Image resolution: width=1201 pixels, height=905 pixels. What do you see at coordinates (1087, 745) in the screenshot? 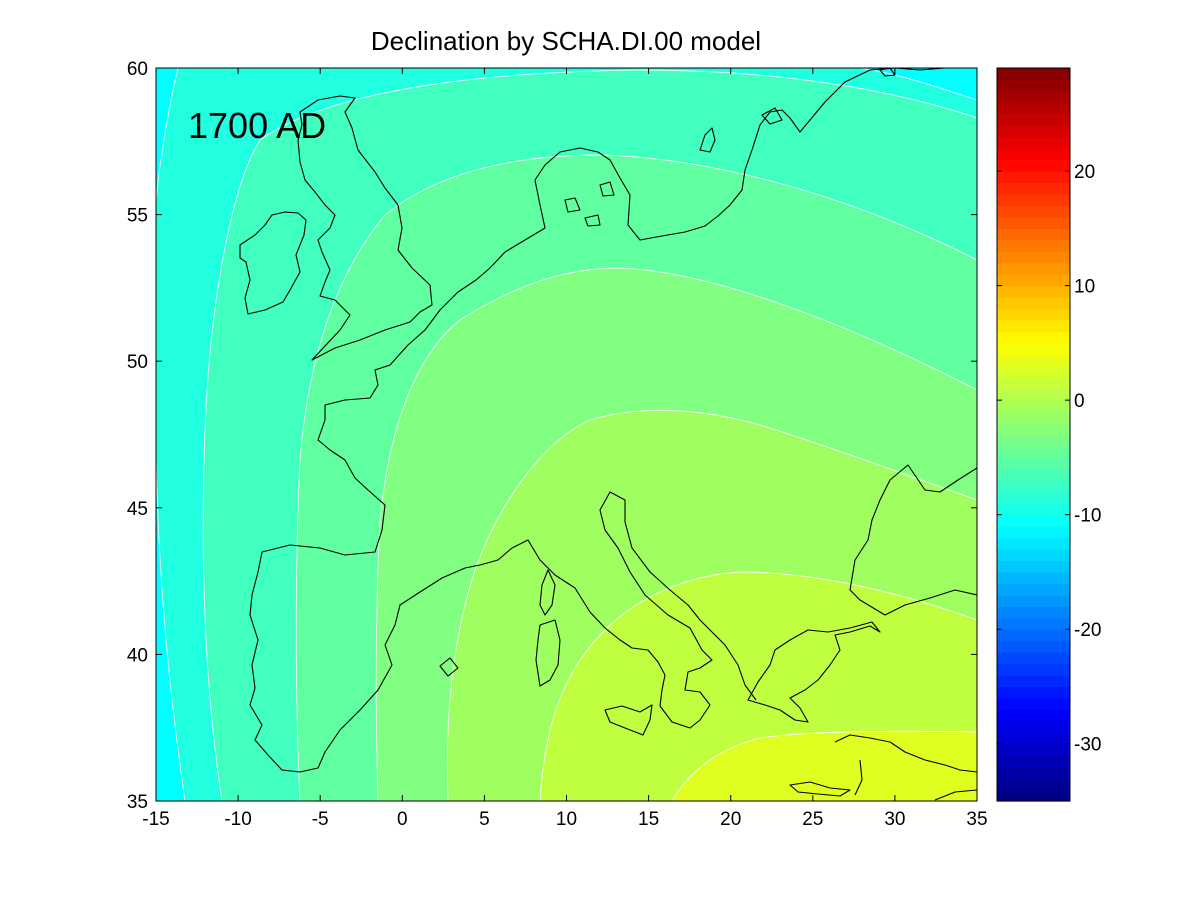
I see `colorbar-tick-label: -30` at bounding box center [1087, 745].